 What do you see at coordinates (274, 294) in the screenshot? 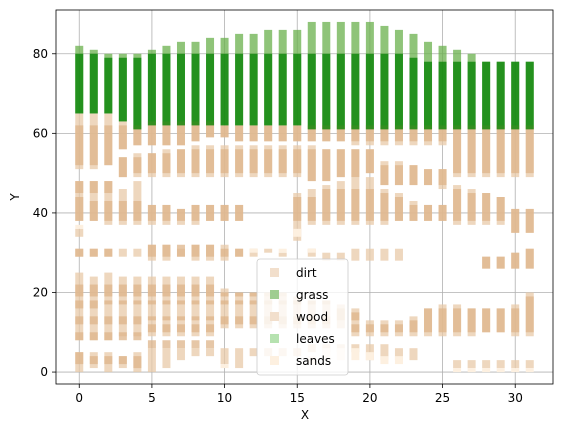
I see `legend-swatch-grass` at bounding box center [274, 294].